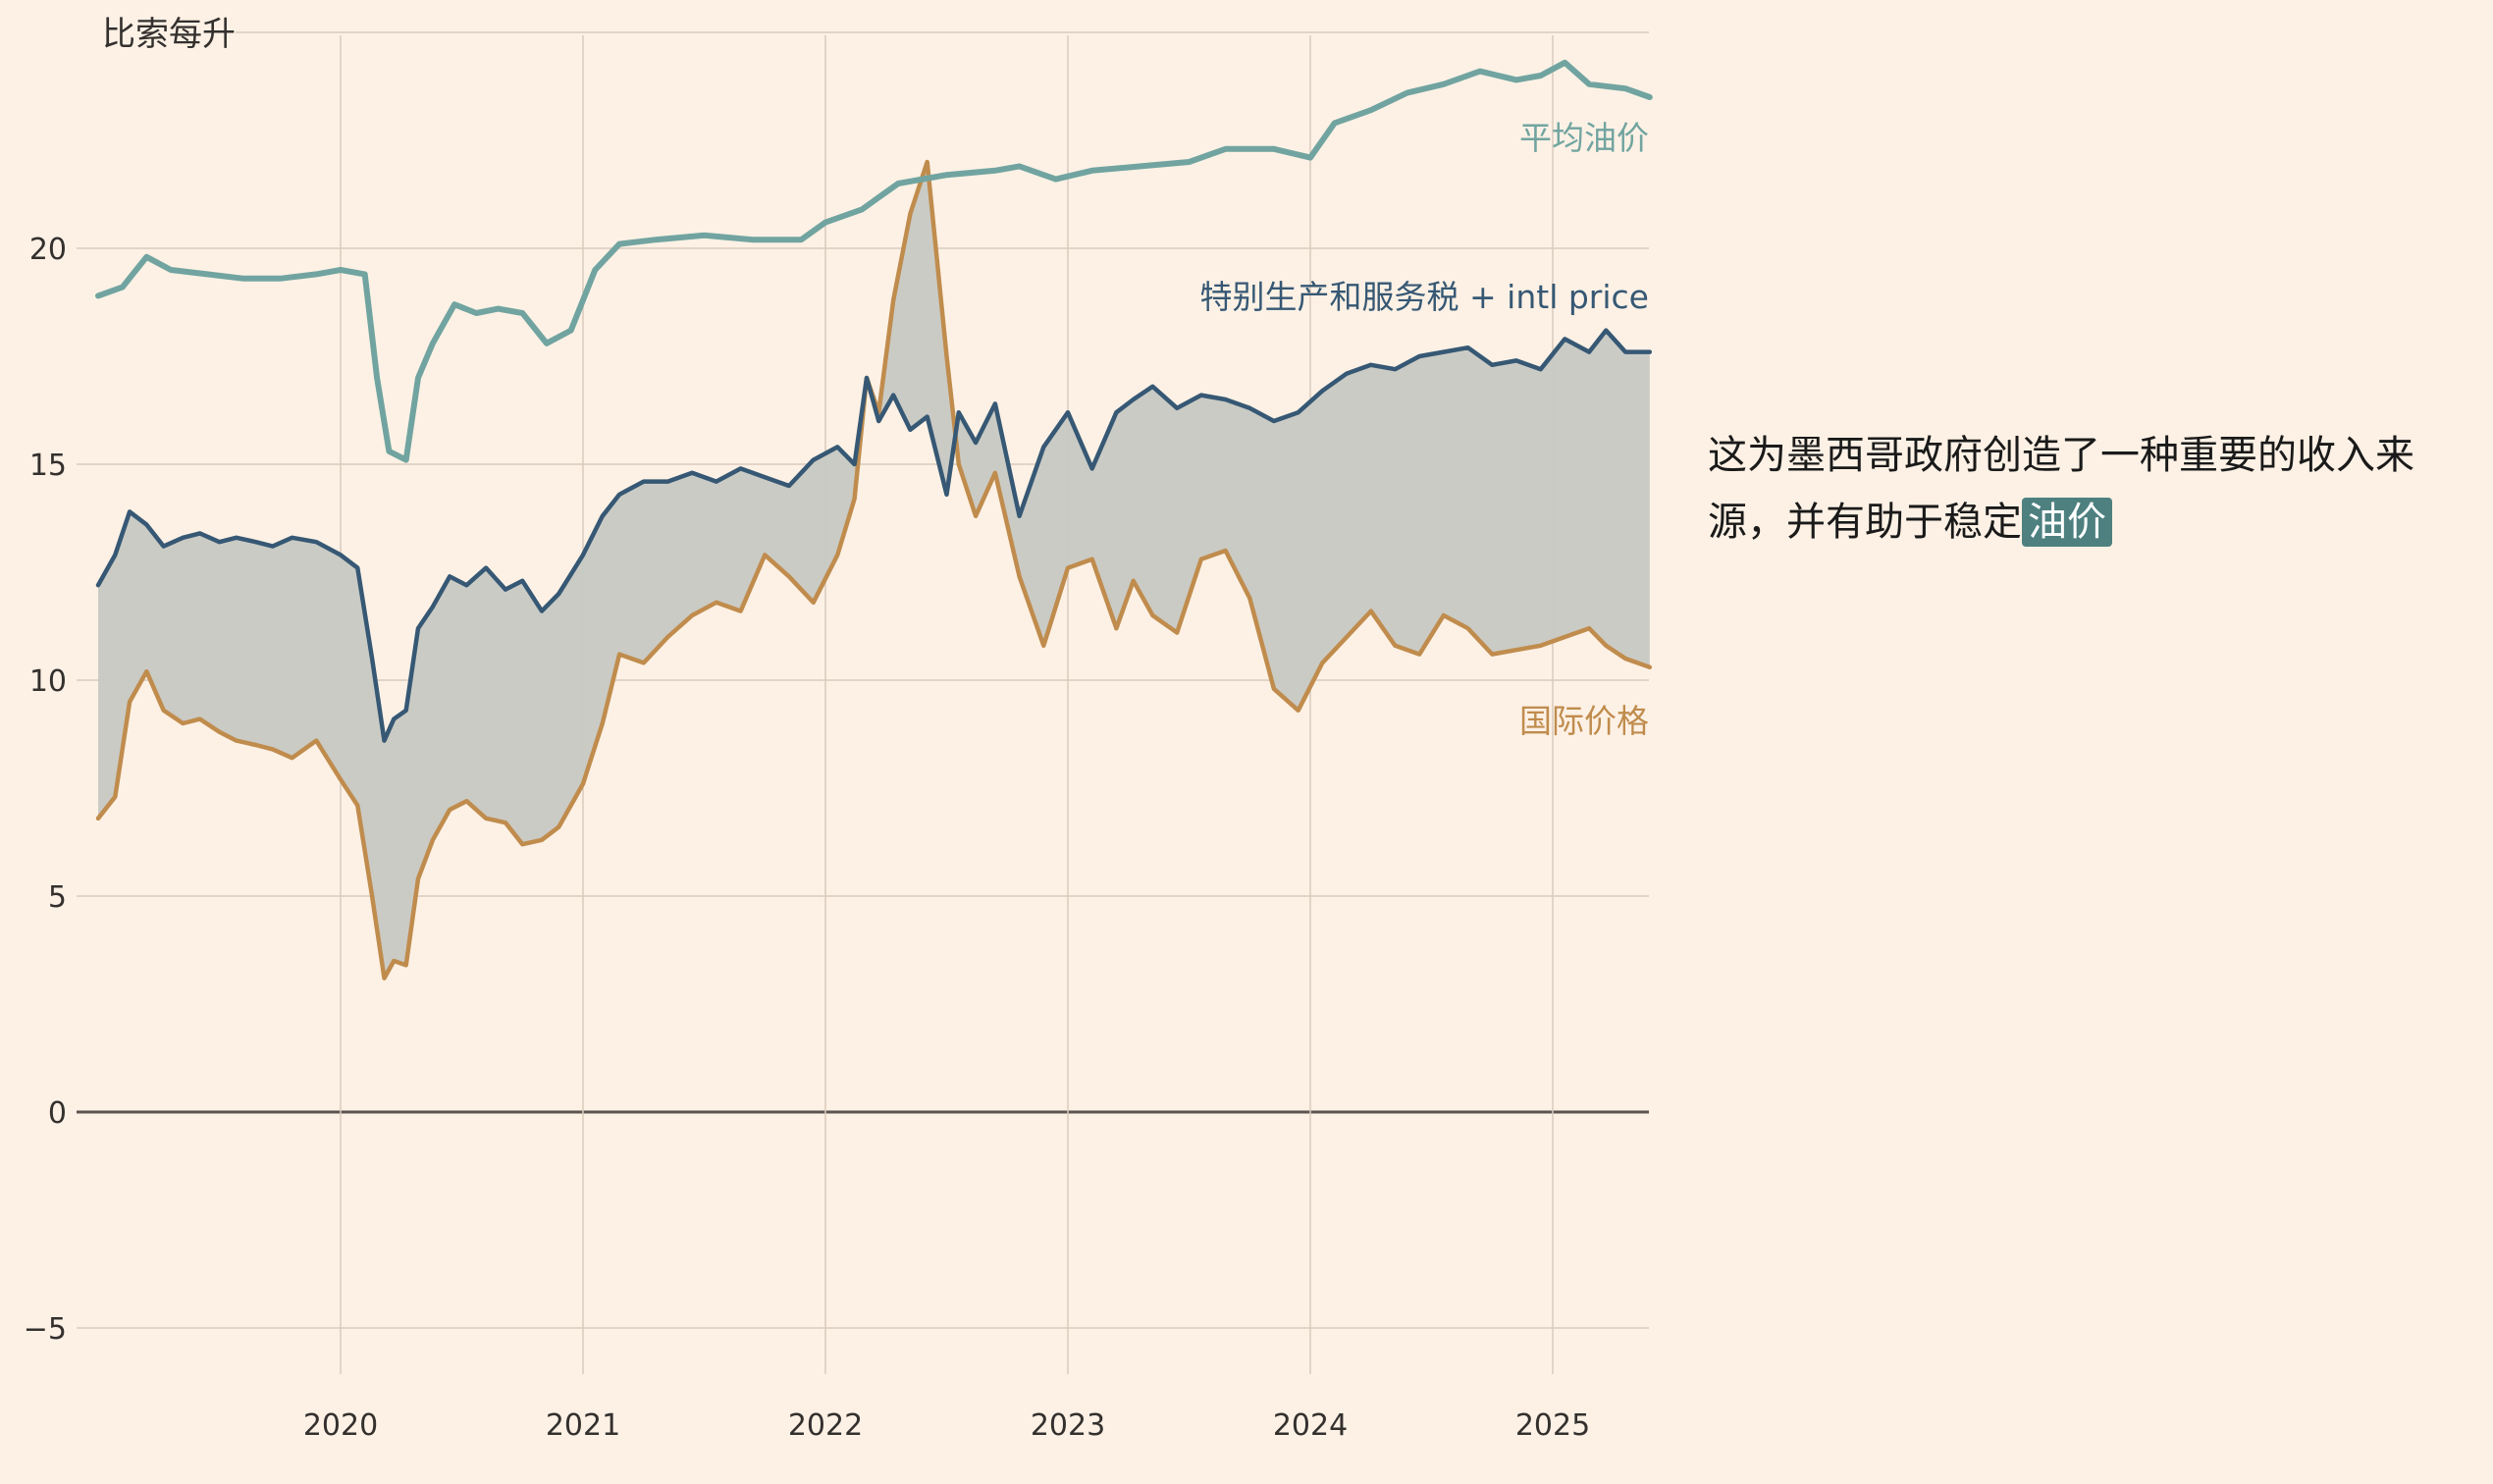 Image resolution: width=2493 pixels, height=1484 pixels. Describe the element at coordinates (340, 1425) in the screenshot. I see `x-tick-label: 2020` at that location.